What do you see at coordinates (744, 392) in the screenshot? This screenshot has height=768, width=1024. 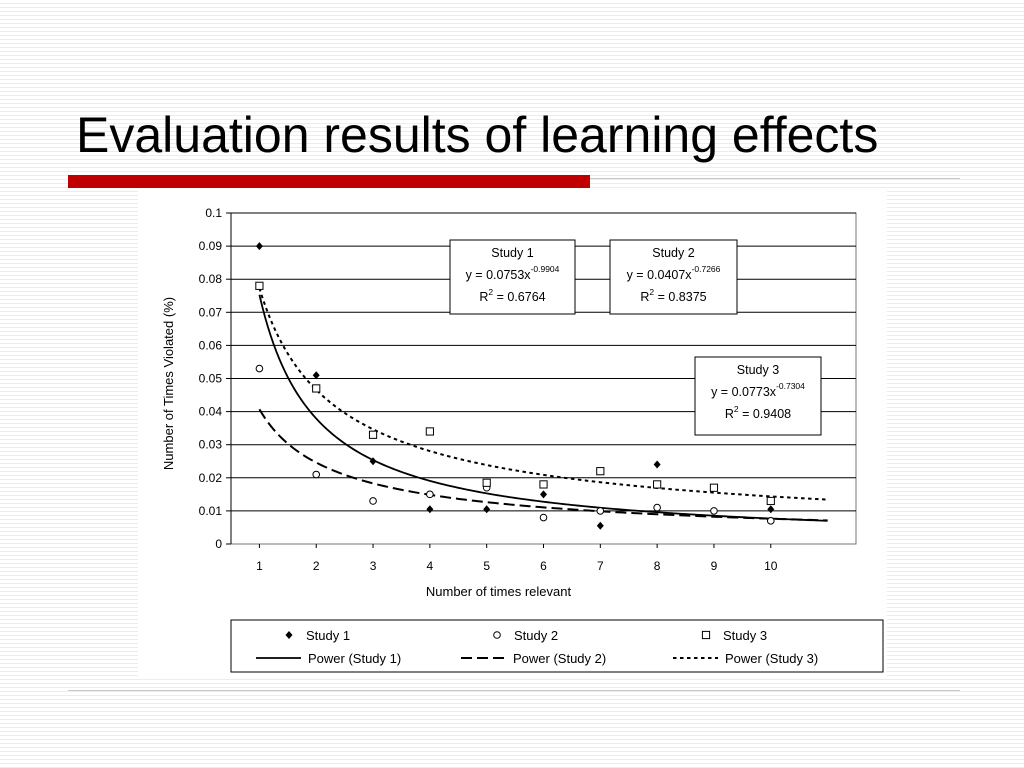 I see `equation-base: y = 0.0773x` at bounding box center [744, 392].